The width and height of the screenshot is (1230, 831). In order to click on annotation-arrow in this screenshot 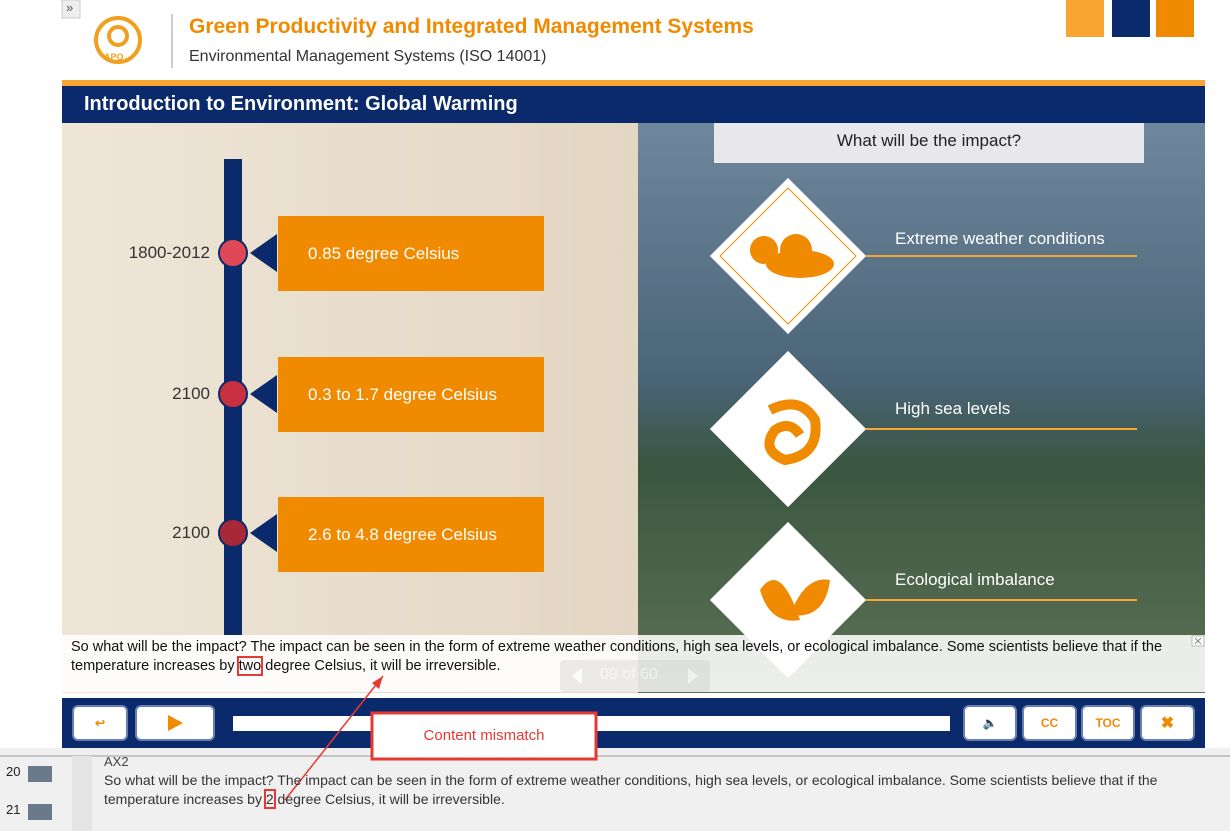, I will do `click(334, 738)`.